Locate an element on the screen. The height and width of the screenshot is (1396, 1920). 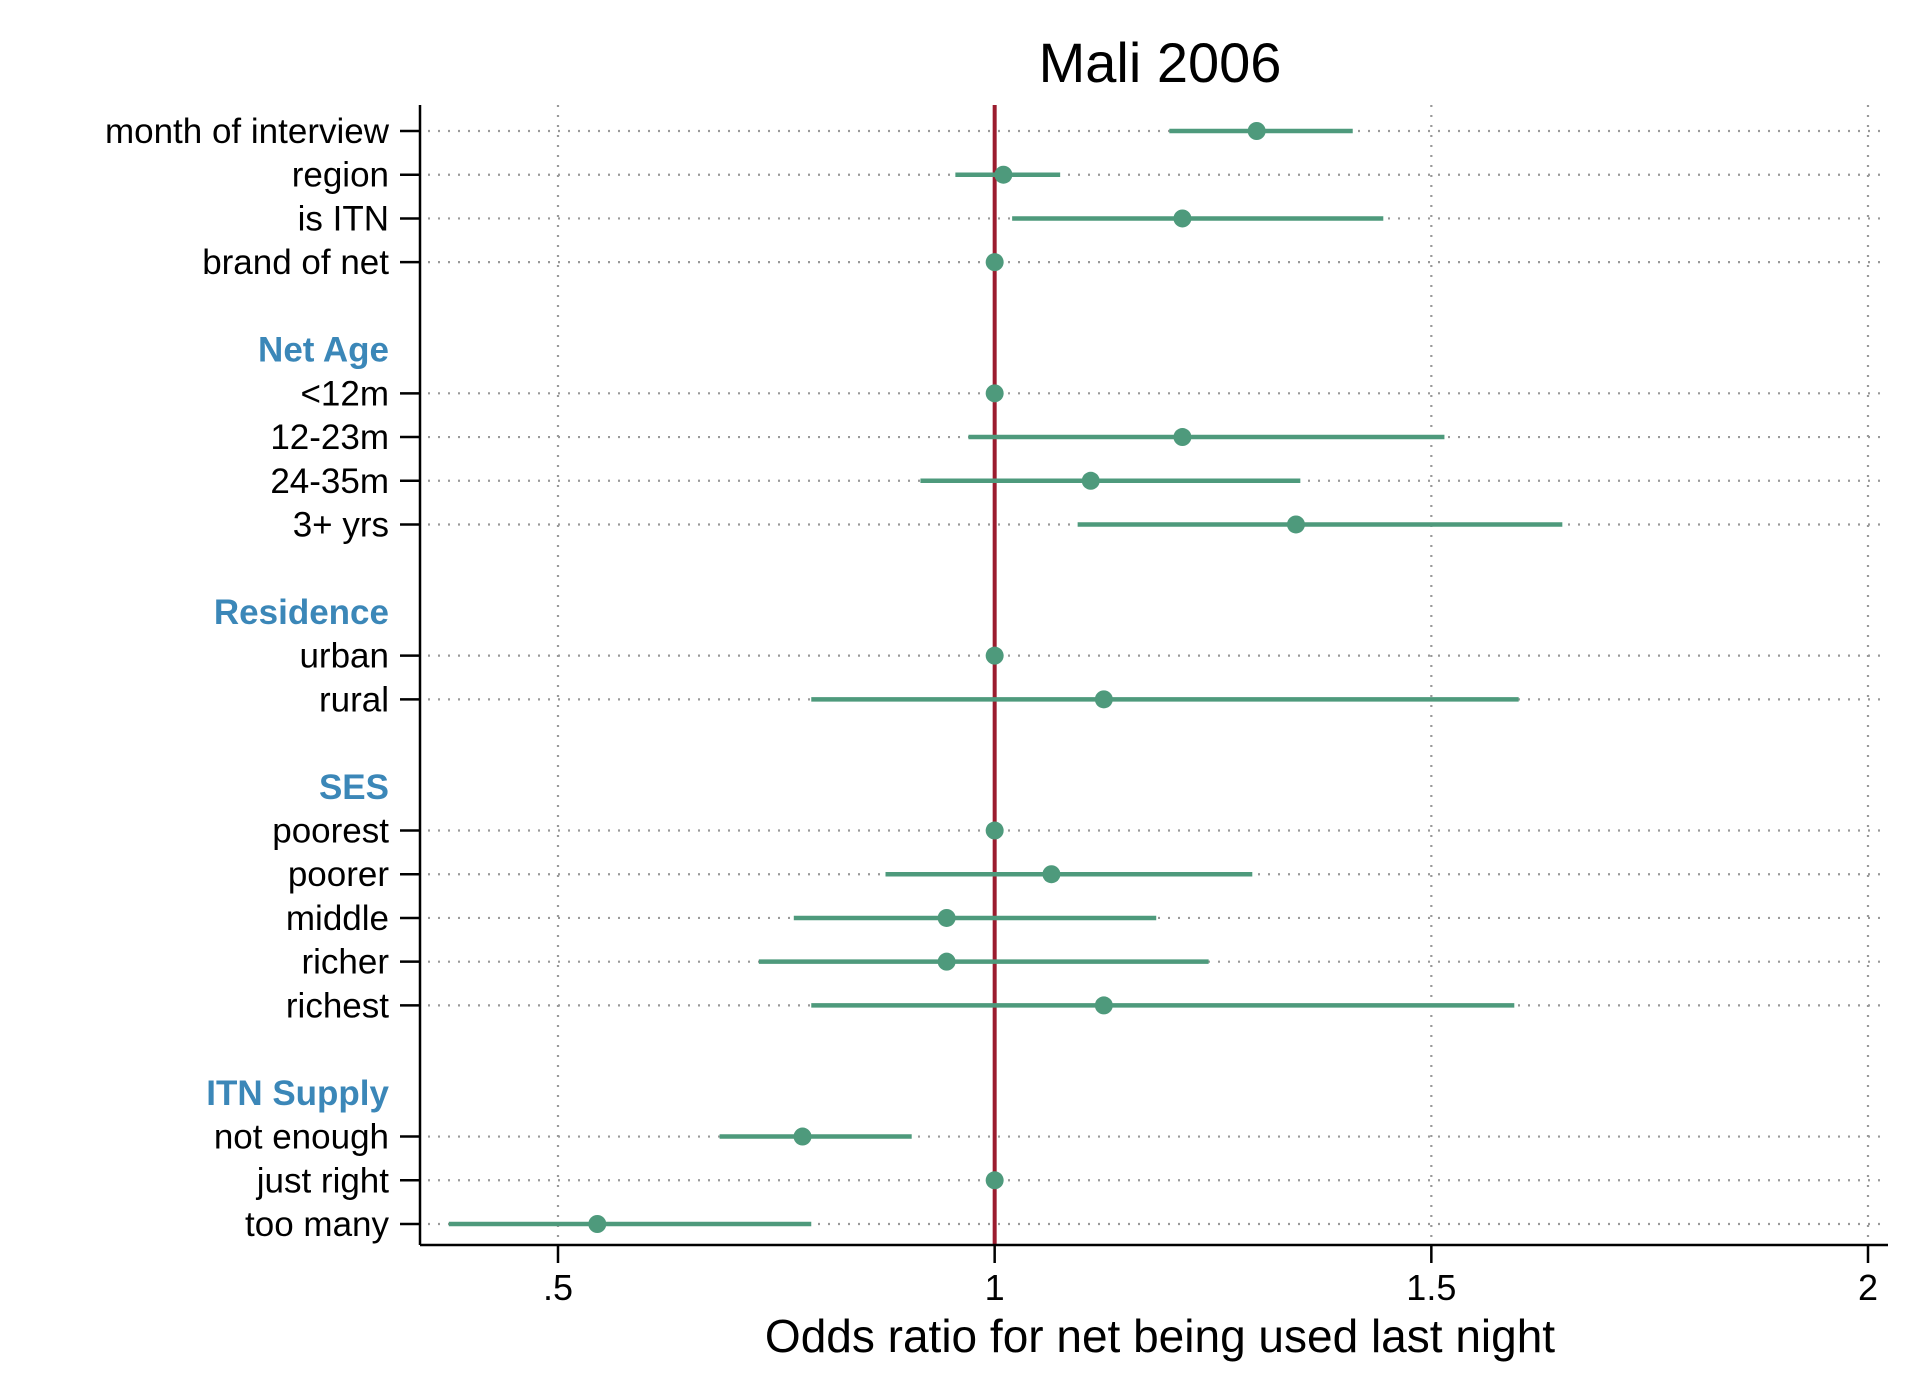
category-label: richer is located at coordinates (345, 962).